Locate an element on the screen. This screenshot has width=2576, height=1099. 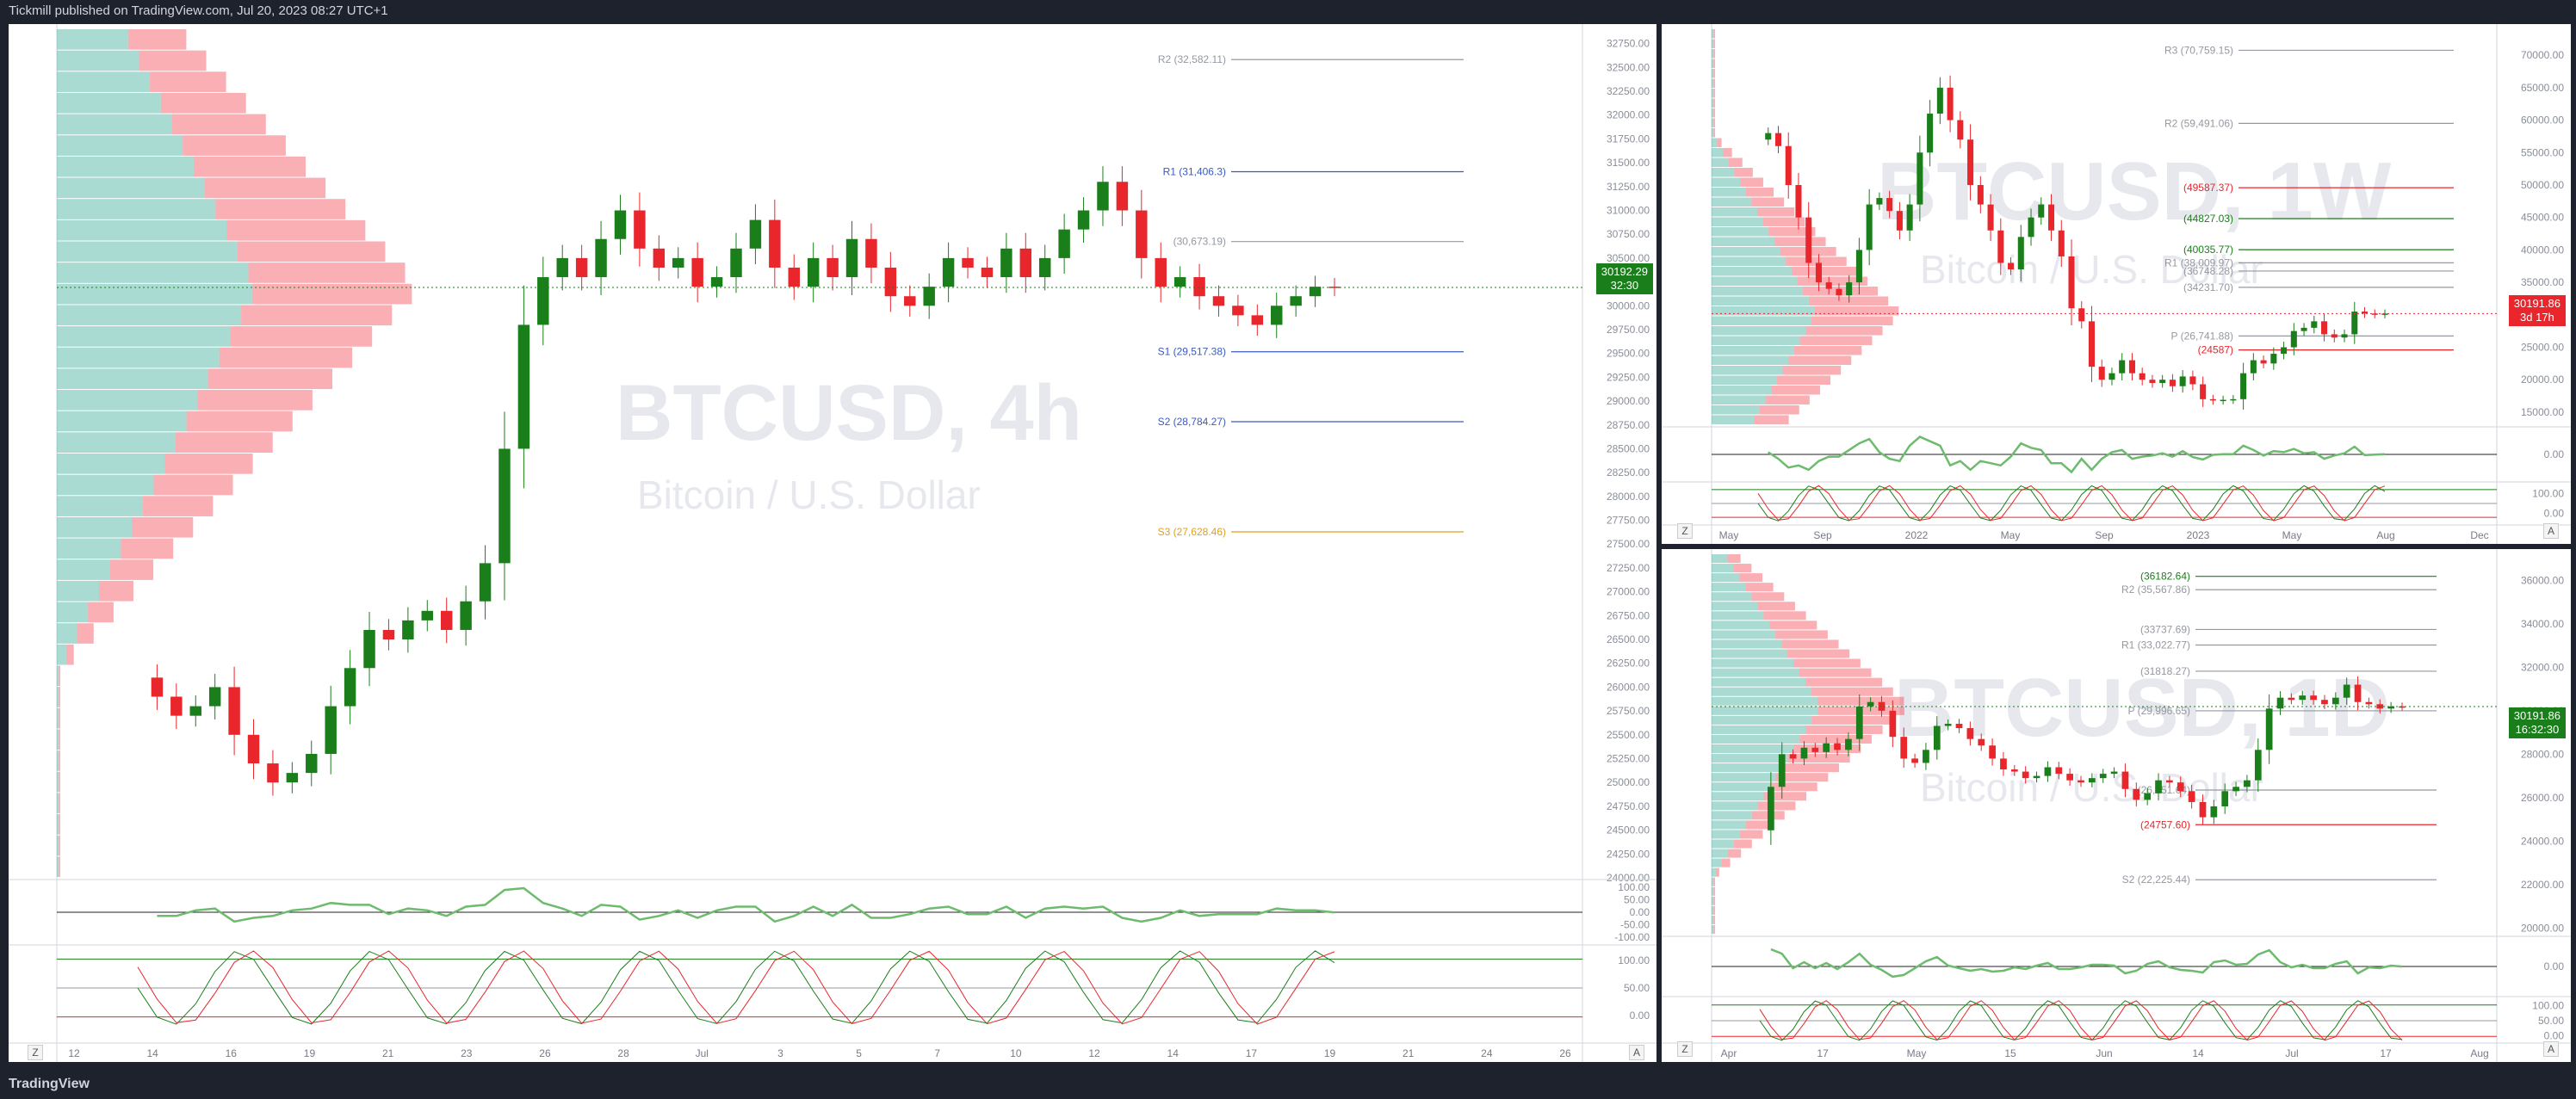
price-tick-label: 50000.00 is located at coordinates (2543, 185).